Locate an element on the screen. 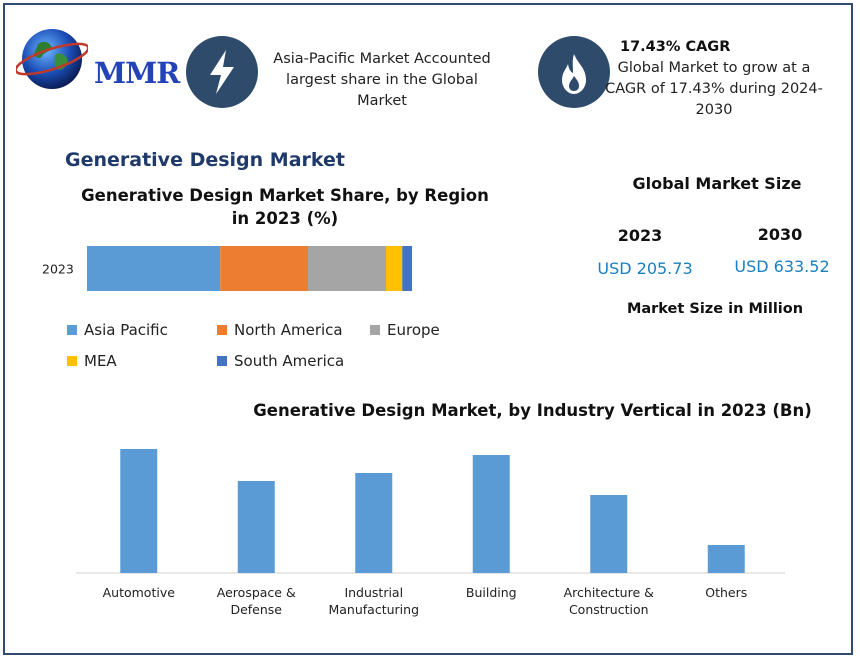 The image size is (860, 662). highlight-line: Market is located at coordinates (382, 101).